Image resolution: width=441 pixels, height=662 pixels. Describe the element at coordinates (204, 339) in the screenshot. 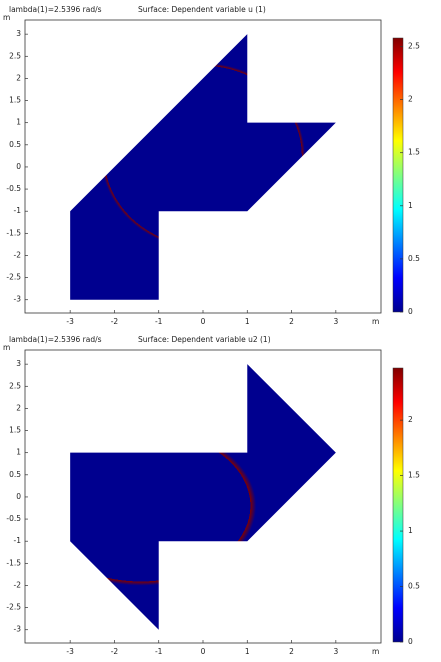

I see `plot-subtitle: Surface: Dependent variable u2 (1)` at that location.